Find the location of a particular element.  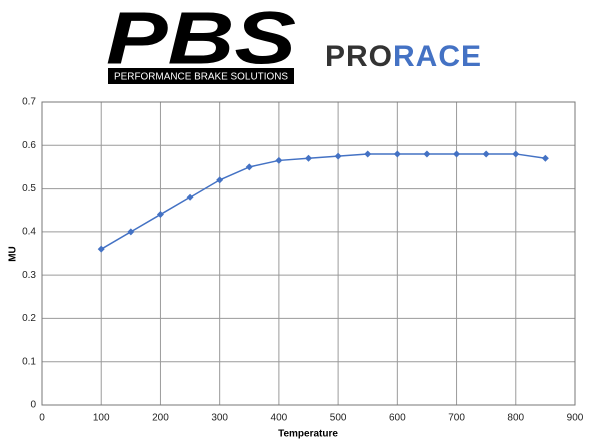

brand: PRORACE is located at coordinates (403, 56).